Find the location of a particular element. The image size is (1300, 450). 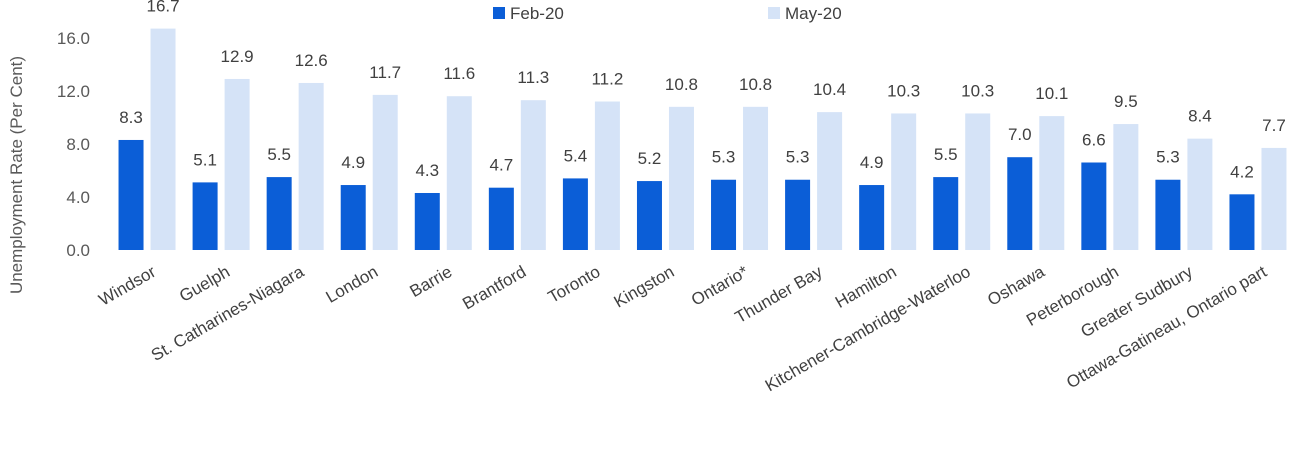

y-tick-label: 16.0 is located at coordinates (73, 38).